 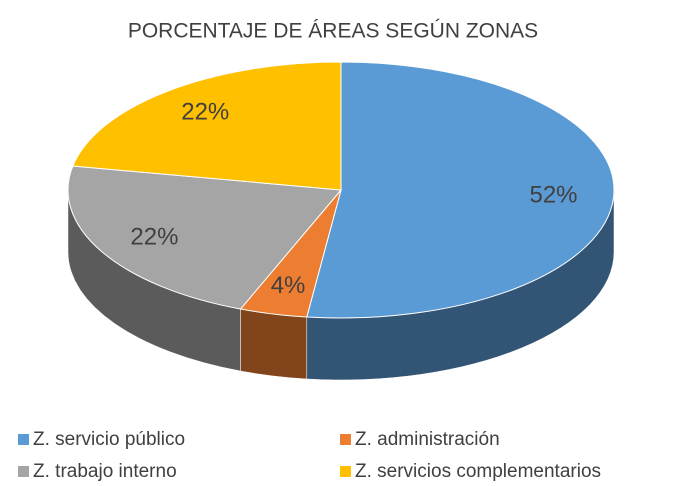 I want to click on legend-label: Z. administración, so click(x=427, y=439).